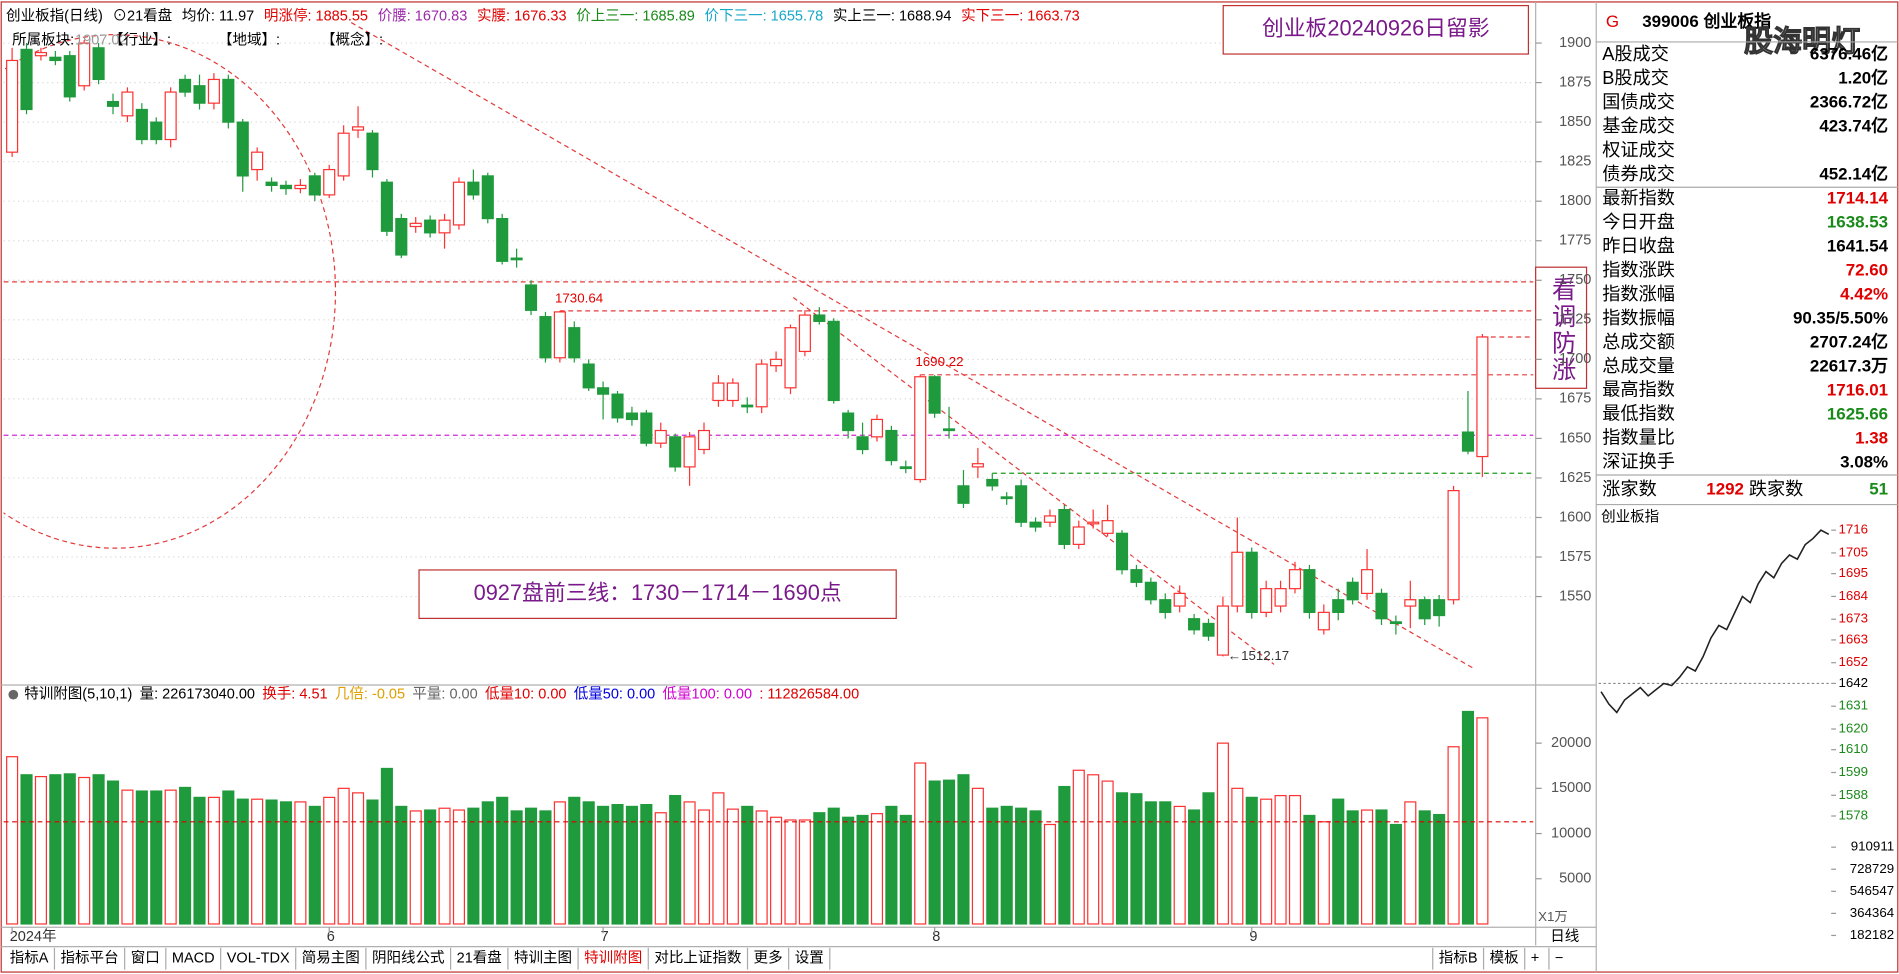 This screenshot has height=974, width=1899. What do you see at coordinates (768, 958) in the screenshot?
I see `tab: 更多` at bounding box center [768, 958].